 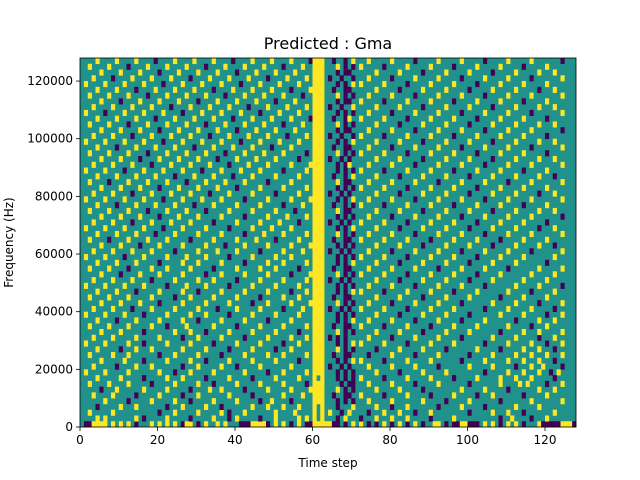 I want to click on y-tick-label: 40000, so click(x=54, y=312).